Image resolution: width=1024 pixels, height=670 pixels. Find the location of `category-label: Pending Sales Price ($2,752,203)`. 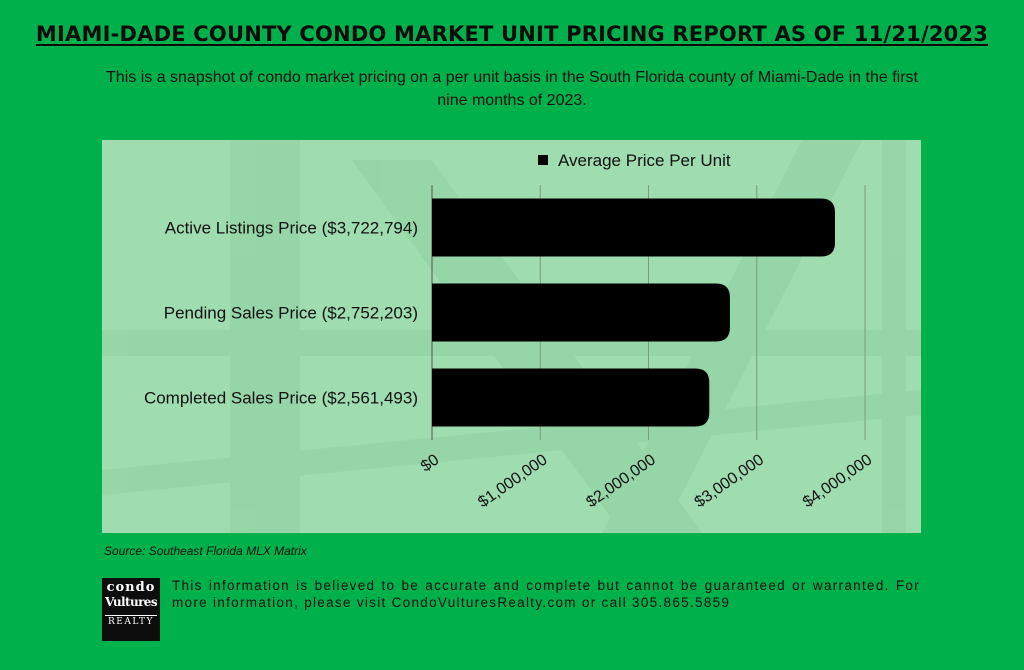

category-label: Pending Sales Price ($2,752,203) is located at coordinates (291, 313).